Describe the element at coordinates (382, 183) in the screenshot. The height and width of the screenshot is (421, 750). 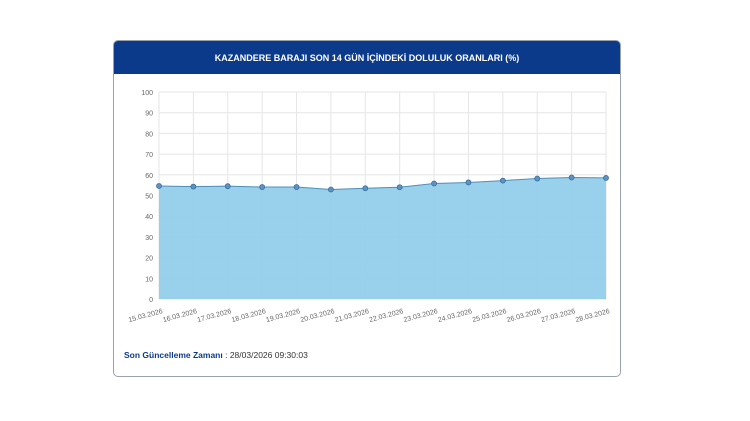
I see `series-line` at that location.